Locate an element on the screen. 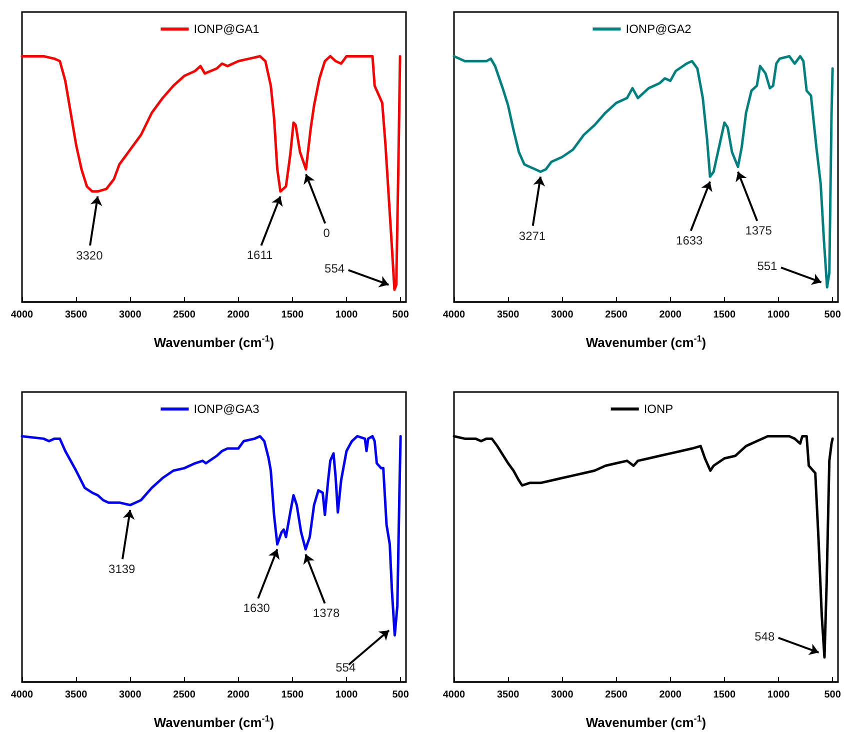 This screenshot has height=744, width=856. legend-label: IONP@GA2 is located at coordinates (659, 29).